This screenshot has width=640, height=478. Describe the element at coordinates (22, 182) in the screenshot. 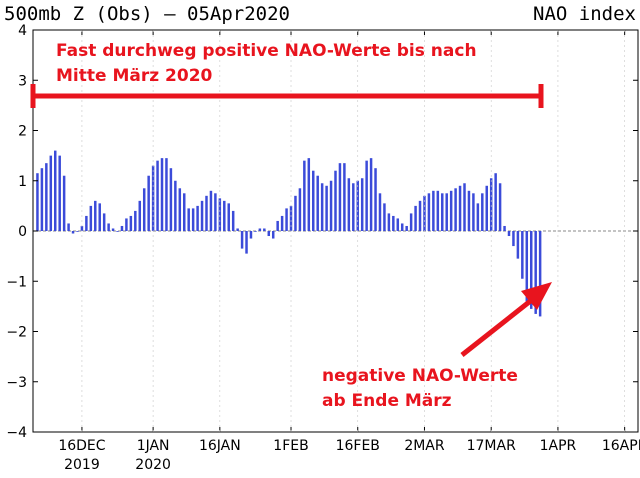

I see `y-tick-label: 1` at that location.